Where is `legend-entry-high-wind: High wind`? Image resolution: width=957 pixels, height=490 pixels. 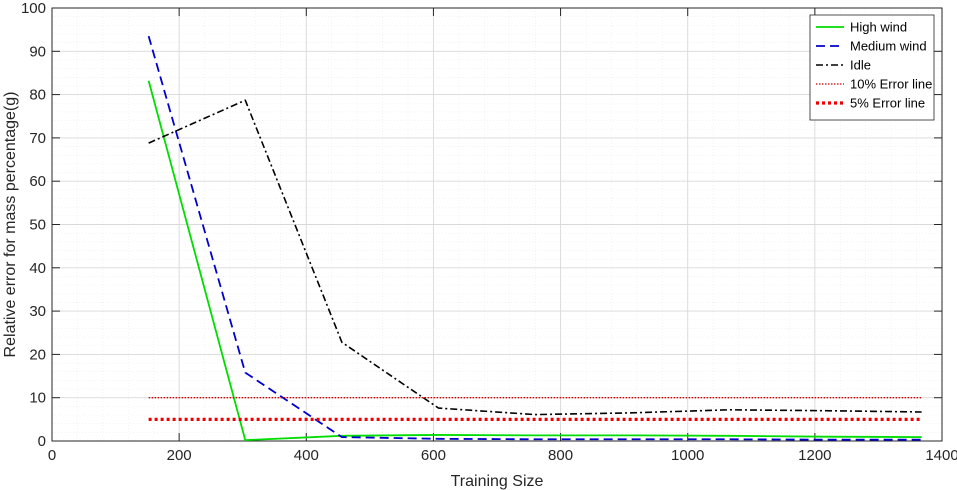 legend-entry-high-wind: High wind is located at coordinates (878, 27).